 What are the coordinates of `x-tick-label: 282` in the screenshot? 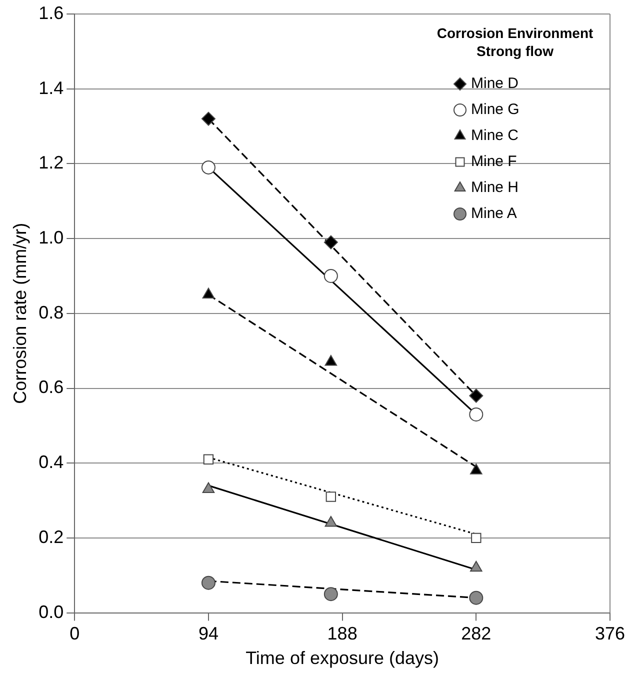 It's located at (476, 634).